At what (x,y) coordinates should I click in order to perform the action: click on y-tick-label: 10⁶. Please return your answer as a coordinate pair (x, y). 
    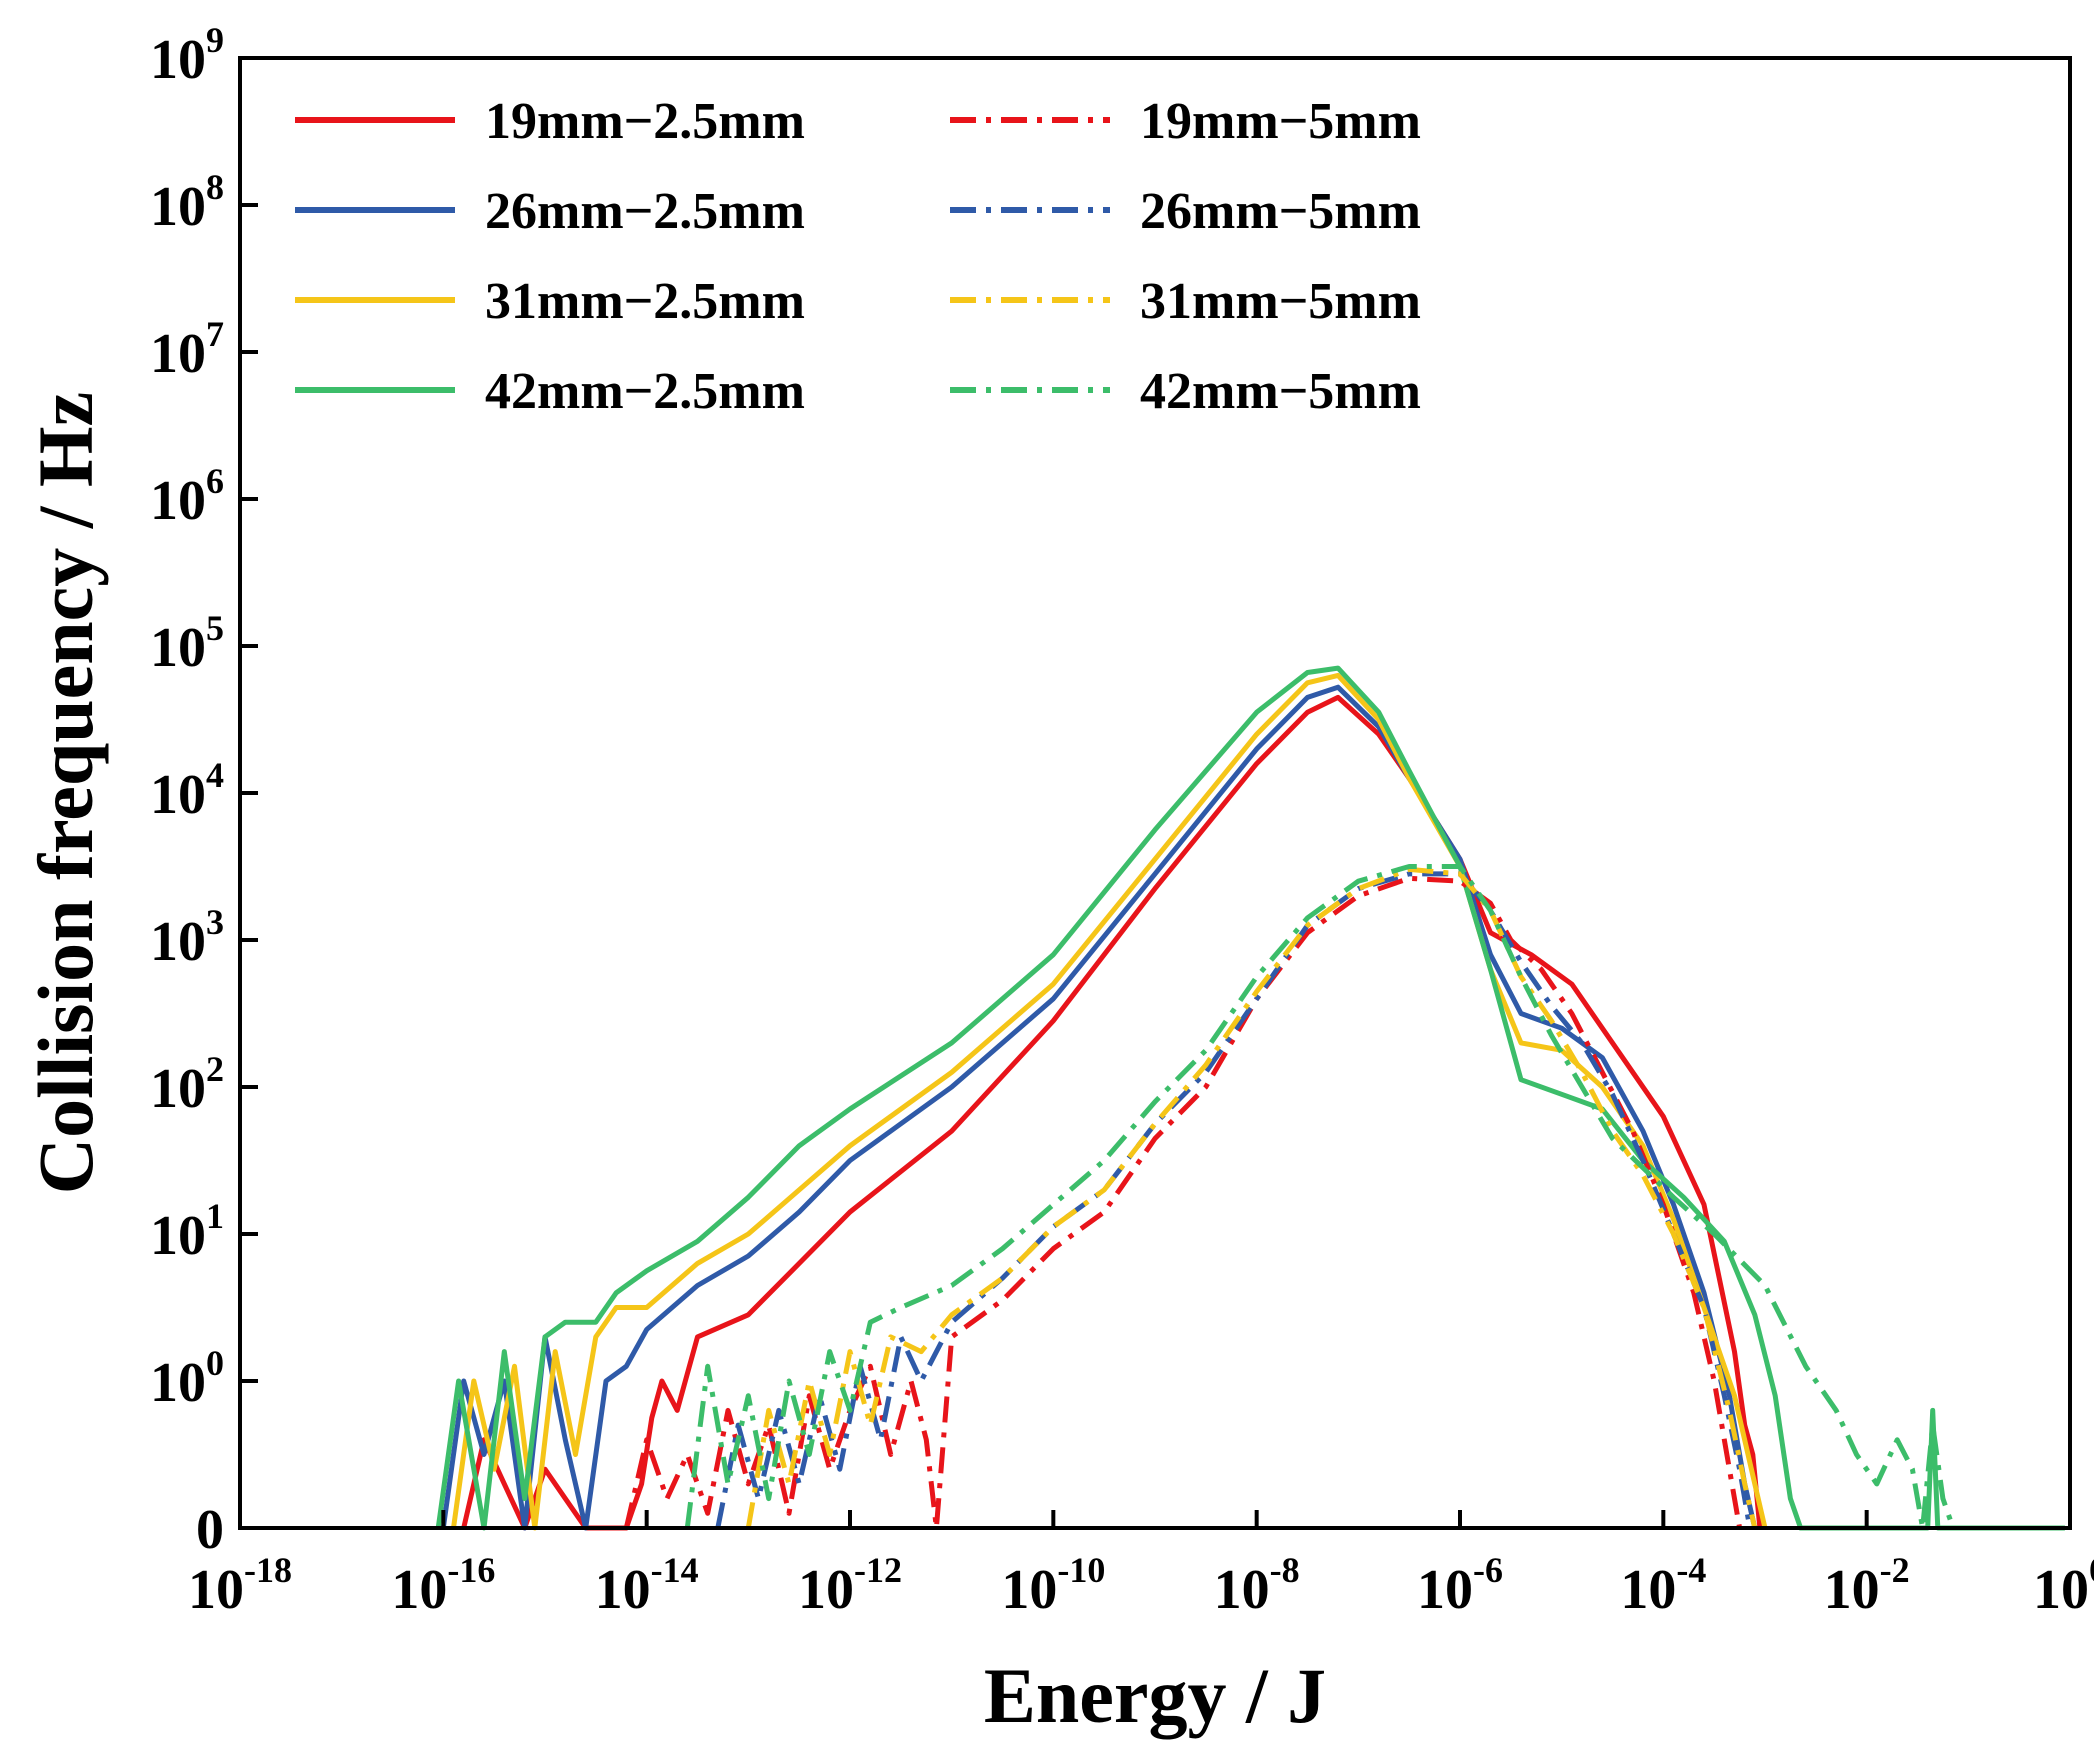
    Looking at the image, I should click on (187, 496).